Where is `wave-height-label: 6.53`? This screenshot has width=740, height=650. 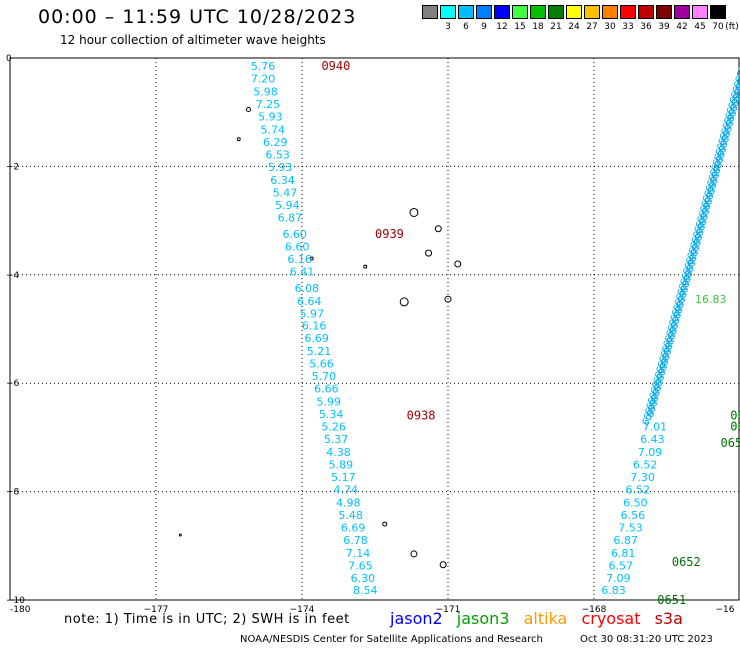 wave-height-label: 6.53 is located at coordinates (277, 154).